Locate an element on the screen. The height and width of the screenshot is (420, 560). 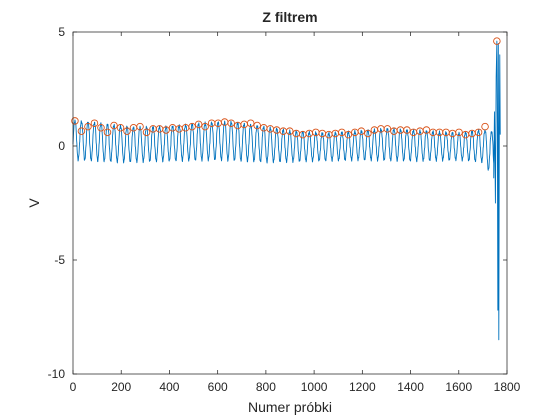
x-tick-label: 1200 is located at coordinates (362, 387).